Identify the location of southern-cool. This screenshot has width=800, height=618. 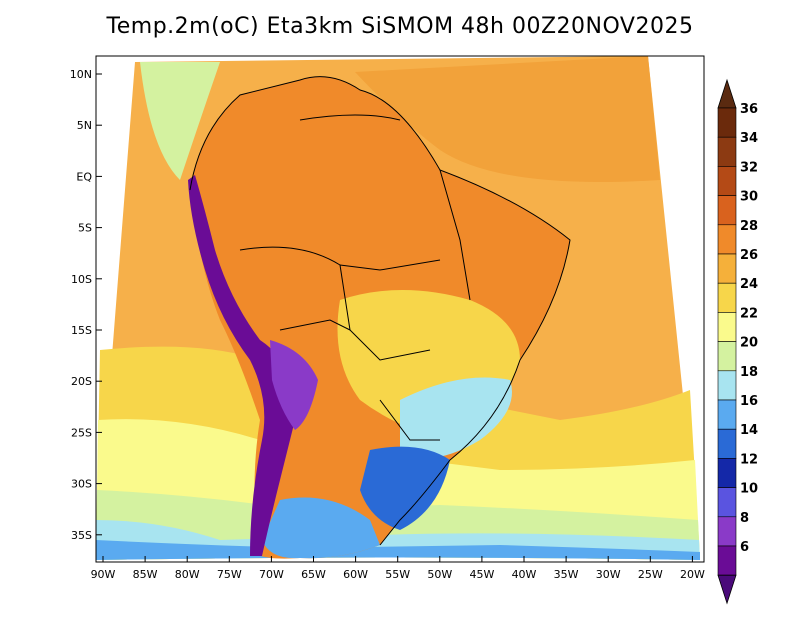
(405, 488).